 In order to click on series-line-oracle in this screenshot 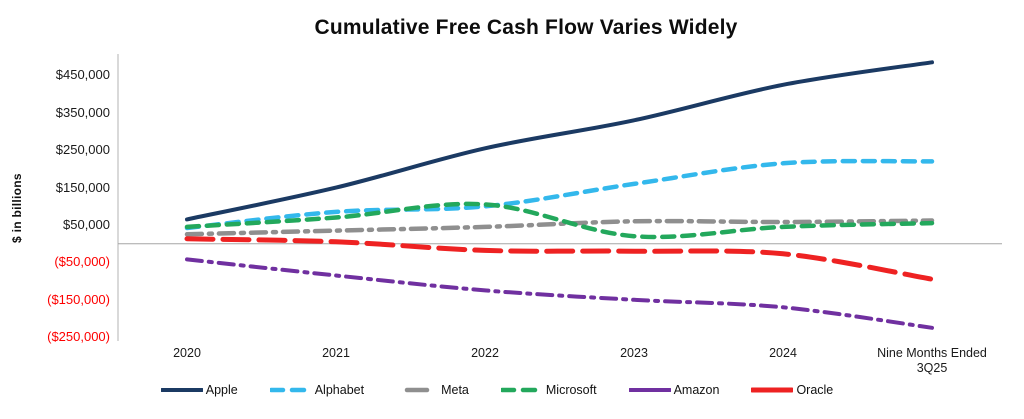, I will do `click(559, 259)`.